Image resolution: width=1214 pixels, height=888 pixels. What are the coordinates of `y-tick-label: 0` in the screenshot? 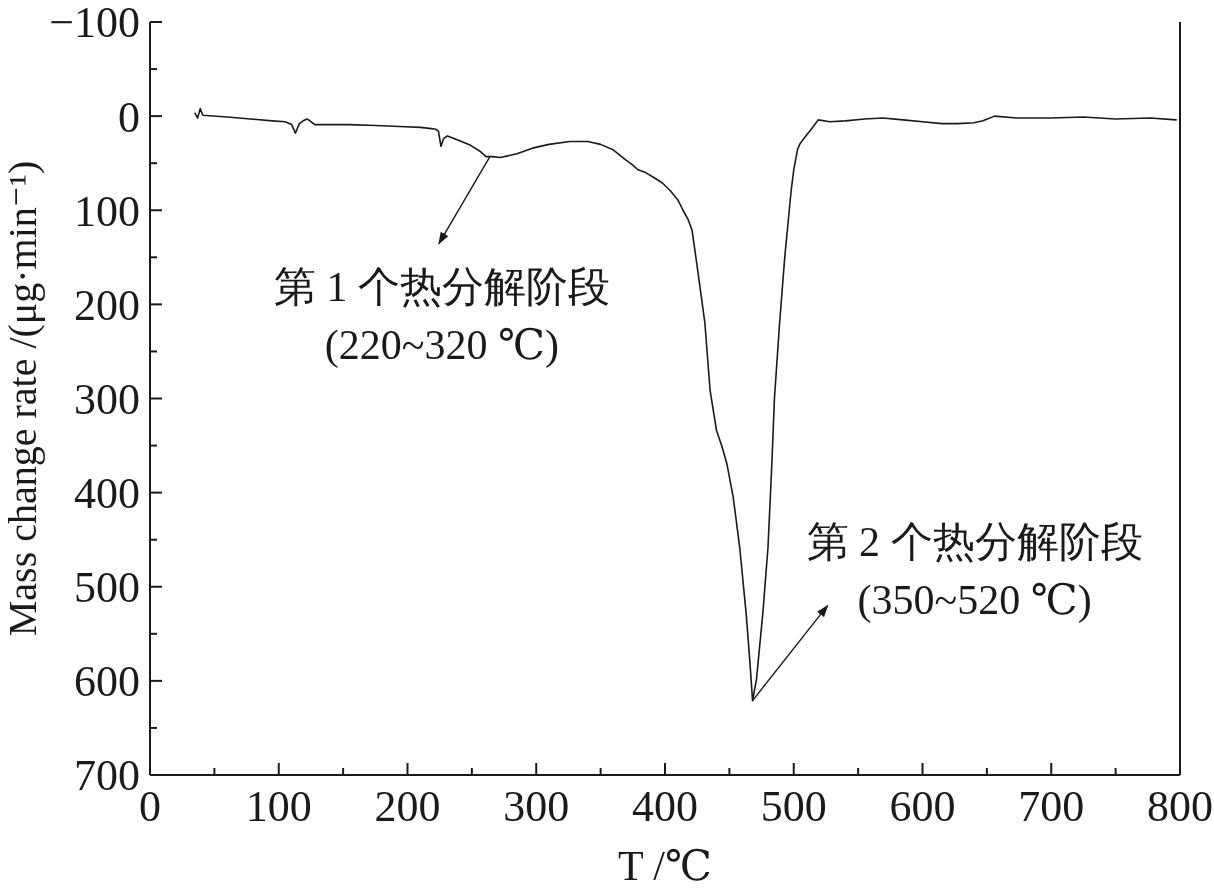 It's located at (129, 117).